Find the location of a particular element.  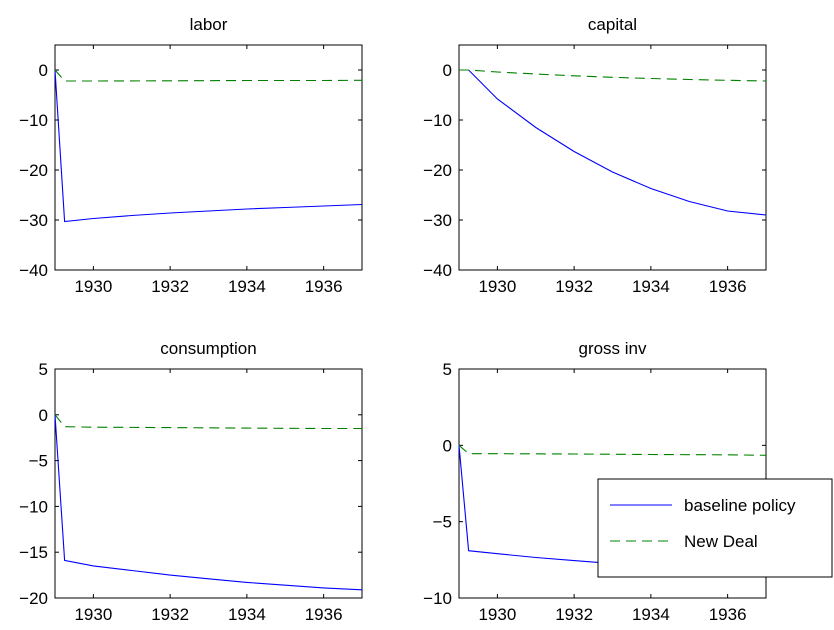

legend-box is located at coordinates (715, 528).